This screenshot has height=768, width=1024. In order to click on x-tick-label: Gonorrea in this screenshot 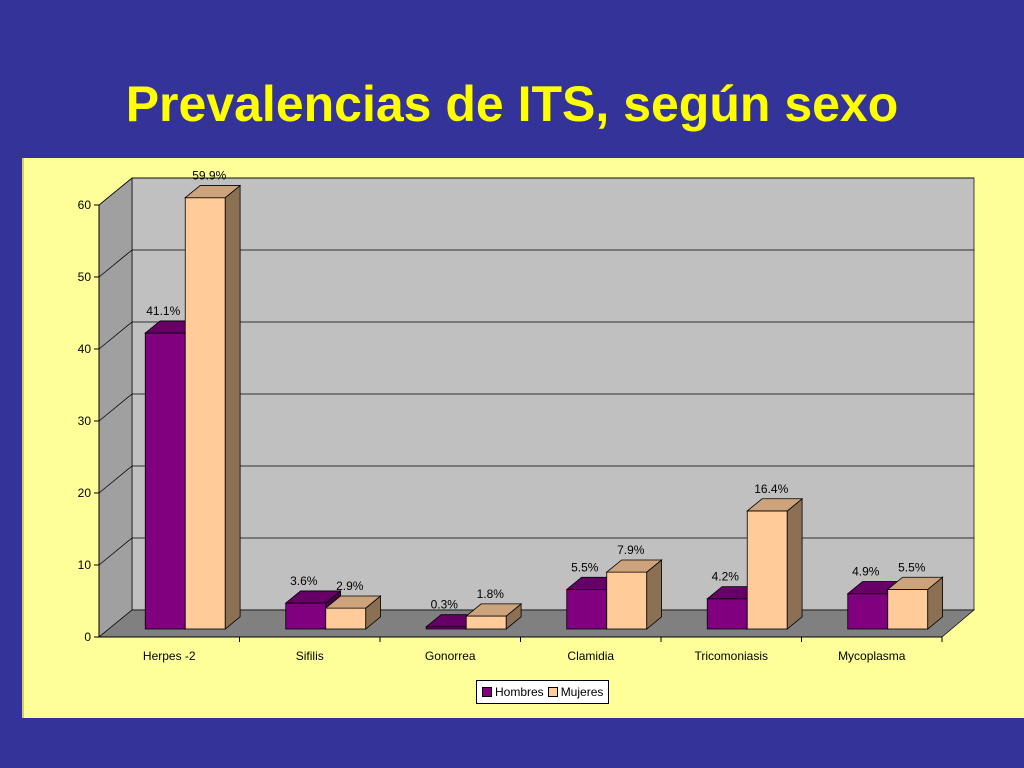, I will do `click(450, 656)`.